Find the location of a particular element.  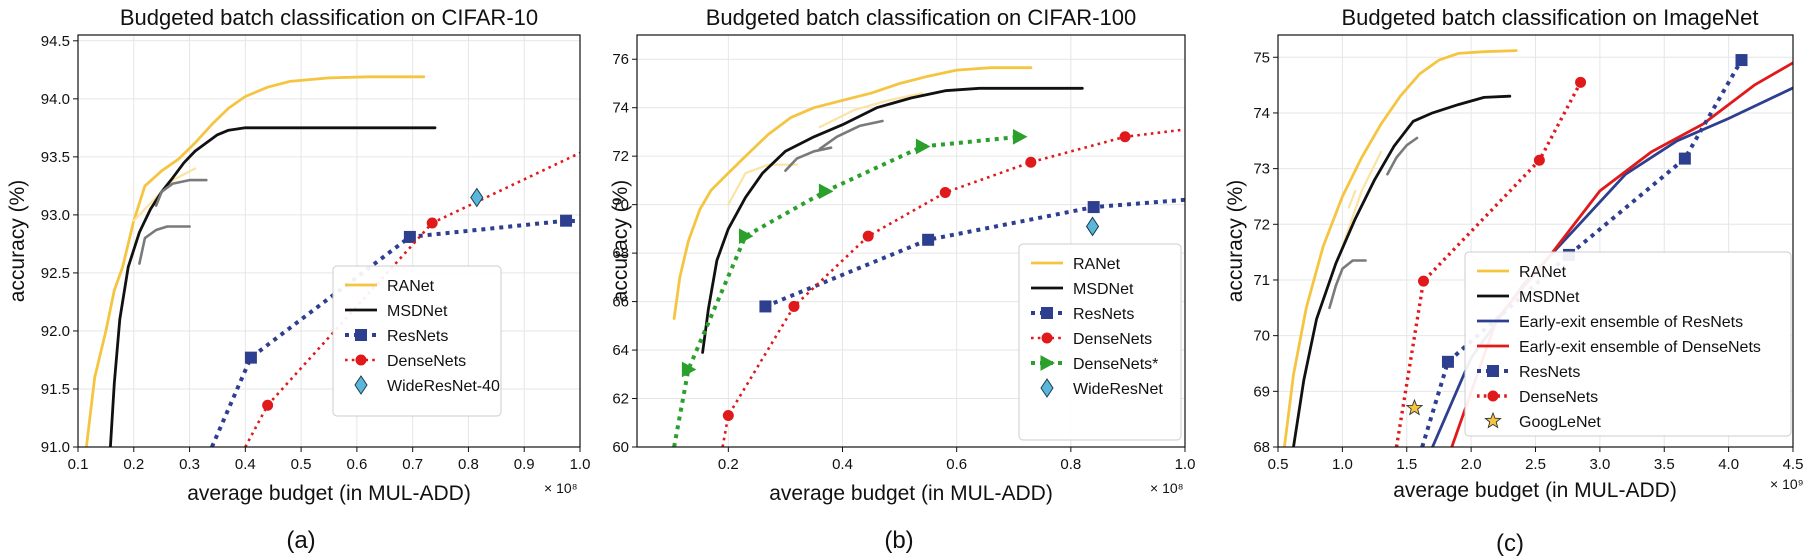

legend-label-resnets: ResNets is located at coordinates (417, 336).